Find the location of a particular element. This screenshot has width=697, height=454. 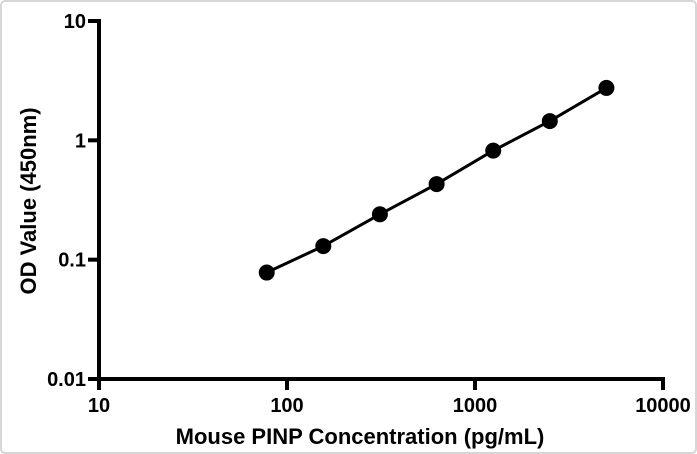

y-axis-title: OD Value (450nm) is located at coordinates (28, 200).